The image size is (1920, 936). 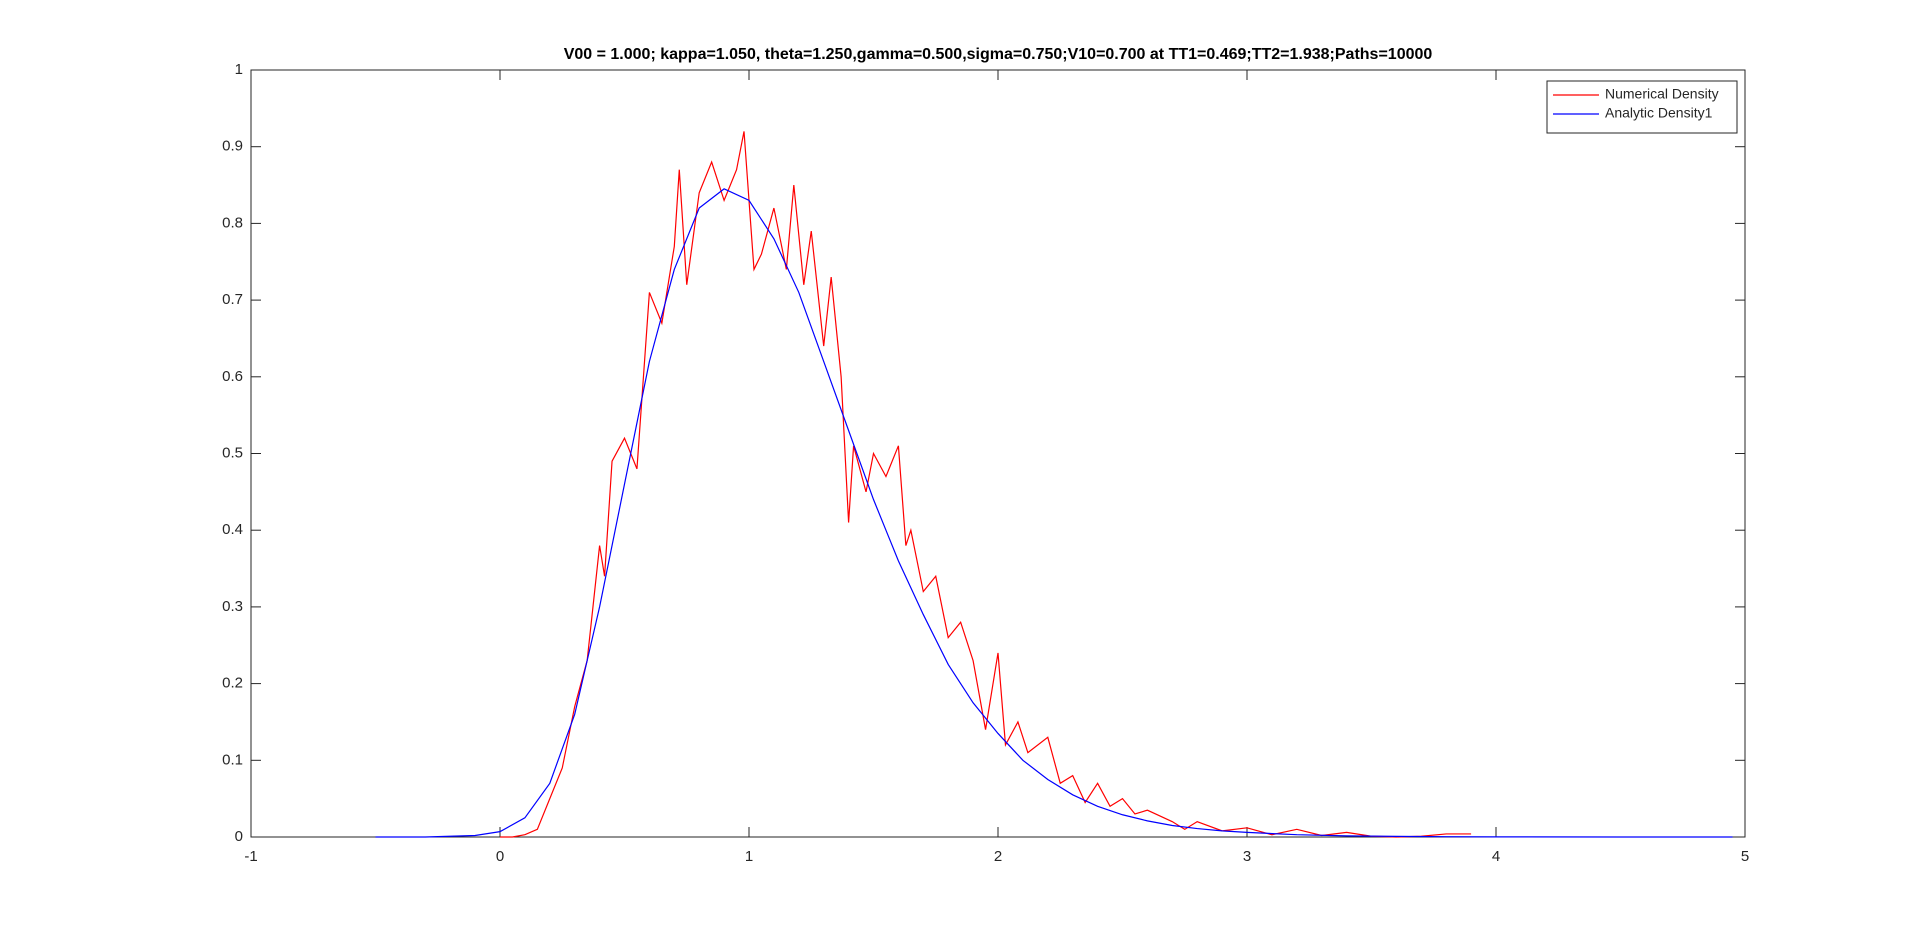 What do you see at coordinates (239, 69) in the screenshot?
I see `y-tick-label: 1` at bounding box center [239, 69].